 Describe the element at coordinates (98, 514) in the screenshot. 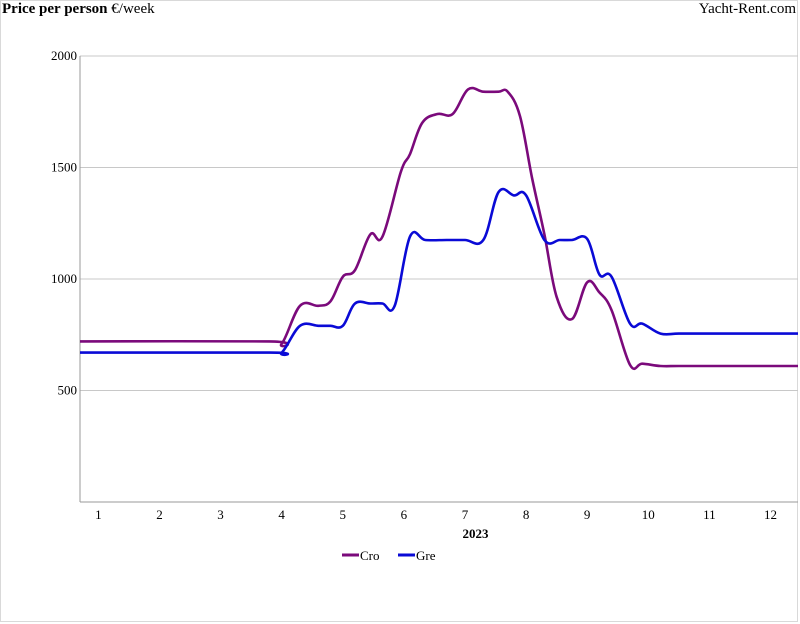

I see `x-tick-label: 1` at that location.